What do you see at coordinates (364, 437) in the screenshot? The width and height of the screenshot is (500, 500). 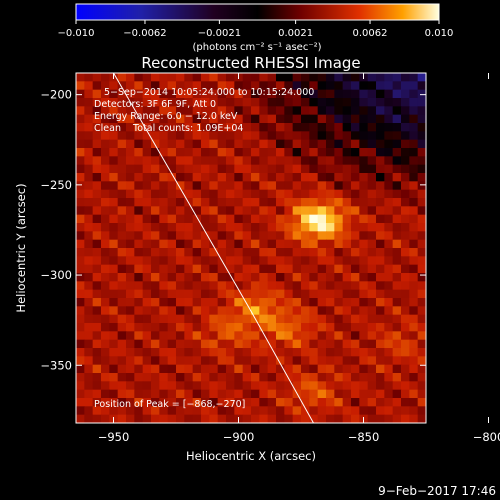 I see `x-tick-label: −850` at bounding box center [364, 437].